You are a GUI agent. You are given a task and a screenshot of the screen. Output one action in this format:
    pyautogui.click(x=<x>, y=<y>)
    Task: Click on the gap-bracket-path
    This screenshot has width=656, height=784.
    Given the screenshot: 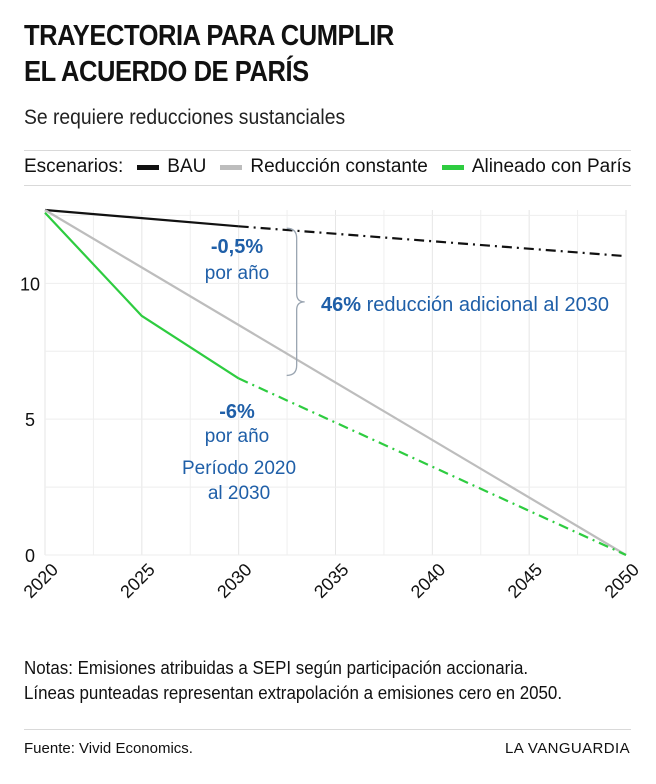 What is the action you would take?
    pyautogui.click(x=295, y=302)
    